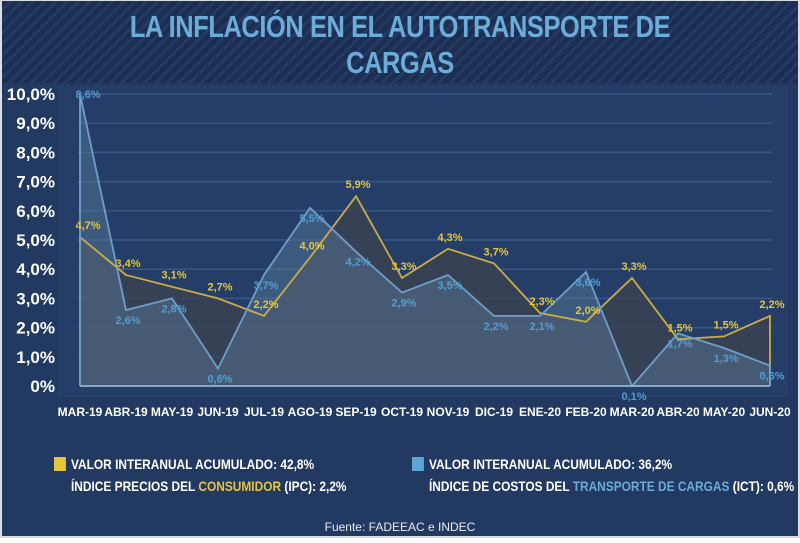 This screenshot has height=543, width=800. Describe the element at coordinates (173, 276) in the screenshot. I see `data-label: 3,1%` at that location.